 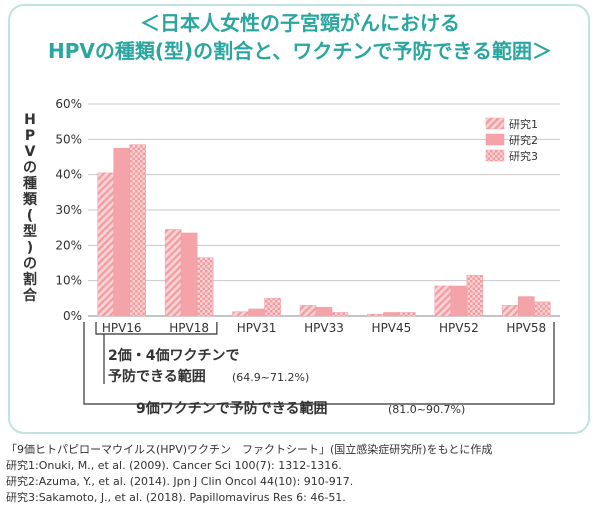 What do you see at coordinates (68, 139) in the screenshot?
I see `y-tick-label: 50%` at bounding box center [68, 139].